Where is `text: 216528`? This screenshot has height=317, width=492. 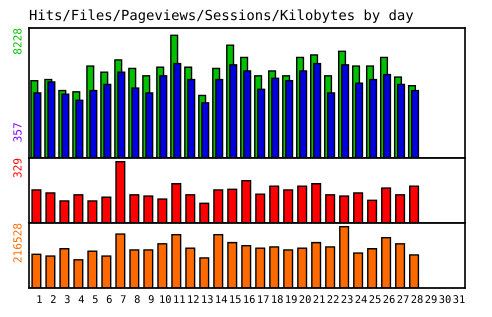
text: 216528 is located at coordinates (17, 243).